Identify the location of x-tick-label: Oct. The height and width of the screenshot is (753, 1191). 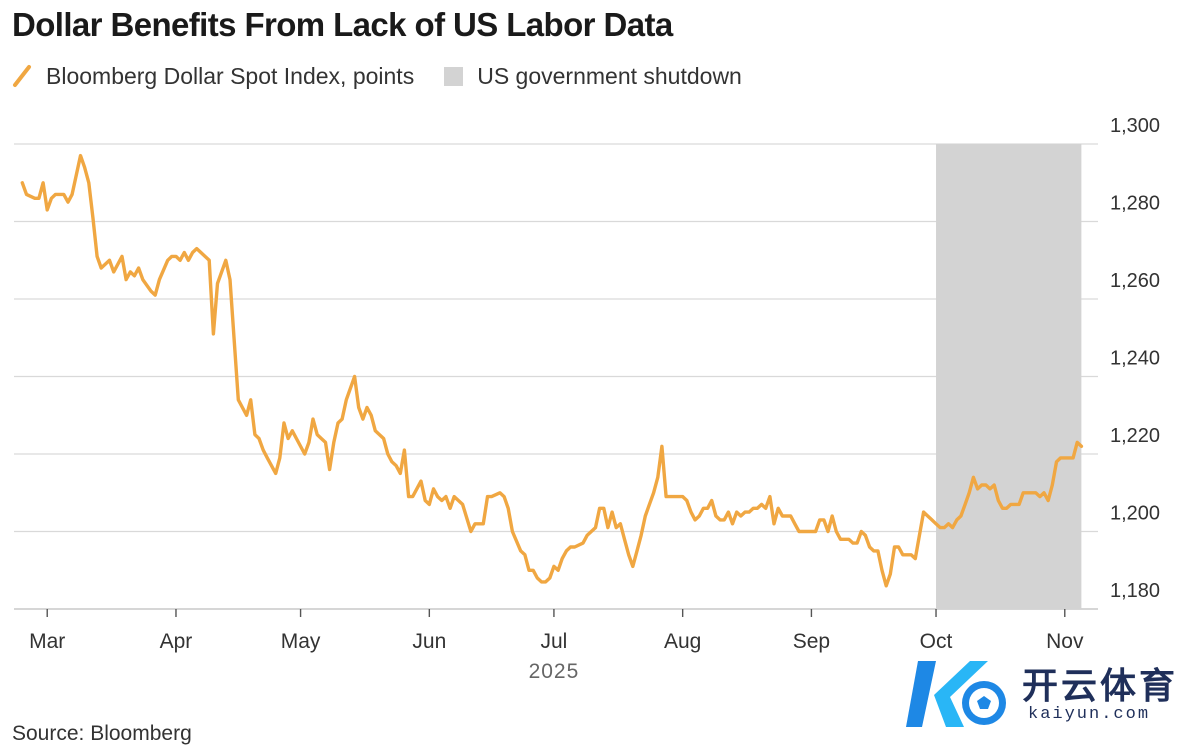
(936, 641).